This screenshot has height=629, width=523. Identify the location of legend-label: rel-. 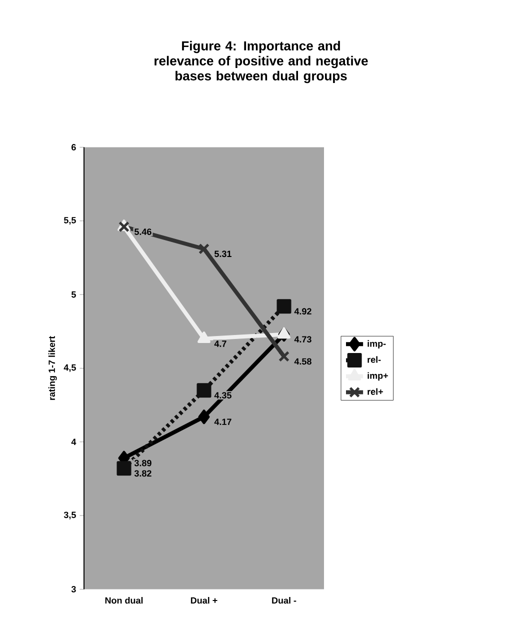
(374, 359).